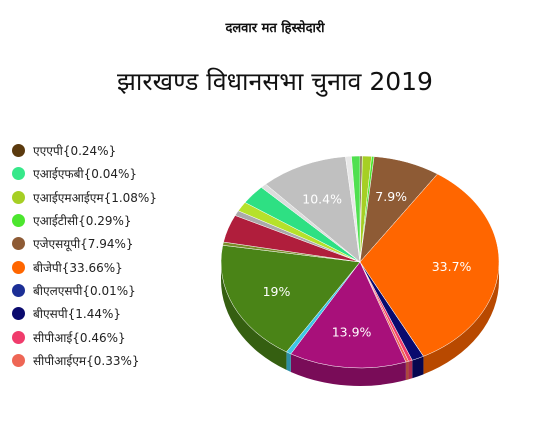 The image size is (550, 440). I want to click on slice-label: 13.9%, so click(352, 332).